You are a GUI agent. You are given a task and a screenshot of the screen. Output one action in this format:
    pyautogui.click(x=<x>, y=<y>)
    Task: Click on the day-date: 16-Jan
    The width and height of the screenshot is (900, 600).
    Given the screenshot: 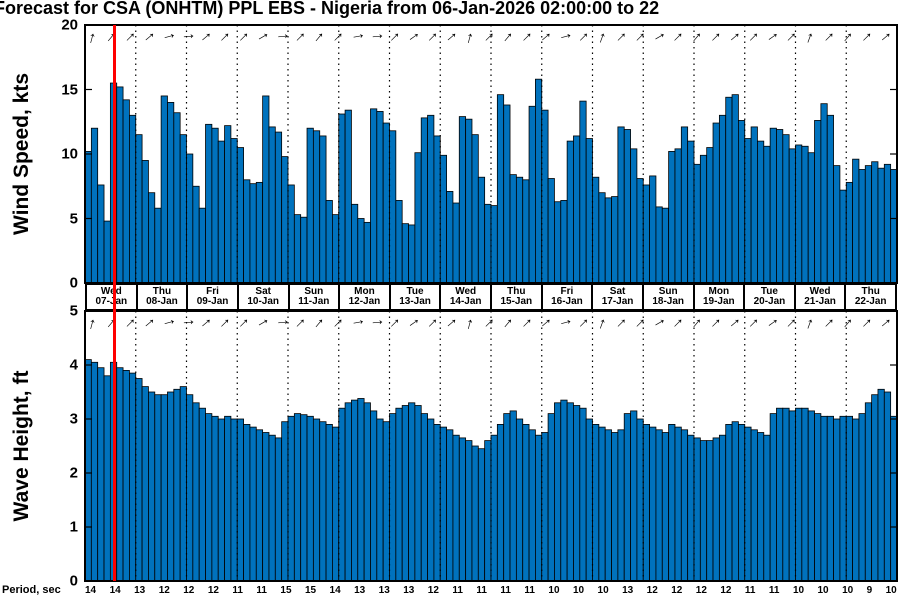 What is the action you would take?
    pyautogui.click(x=567, y=301)
    